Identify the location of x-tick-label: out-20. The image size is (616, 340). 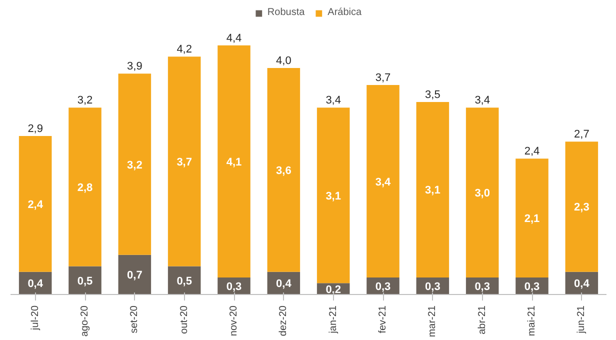
(184, 319).